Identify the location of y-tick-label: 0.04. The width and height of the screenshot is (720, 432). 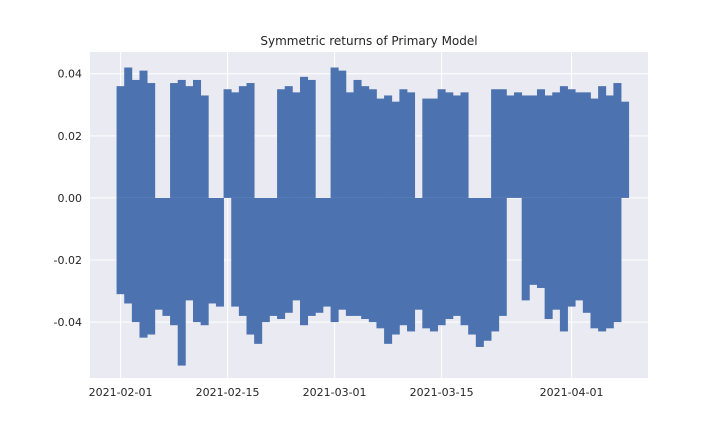
(70, 74).